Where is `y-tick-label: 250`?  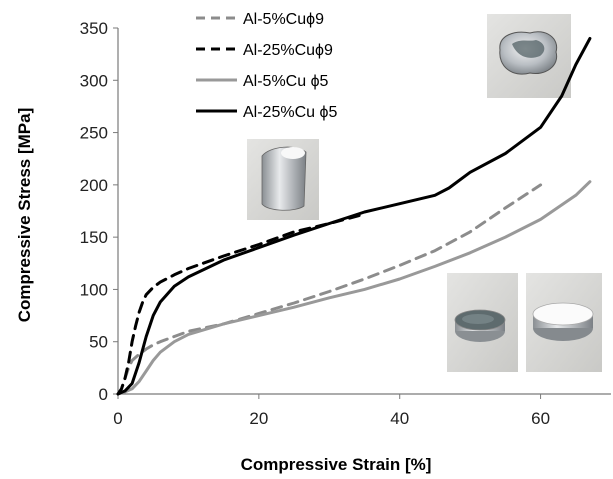
y-tick-label: 250 is located at coordinates (94, 133).